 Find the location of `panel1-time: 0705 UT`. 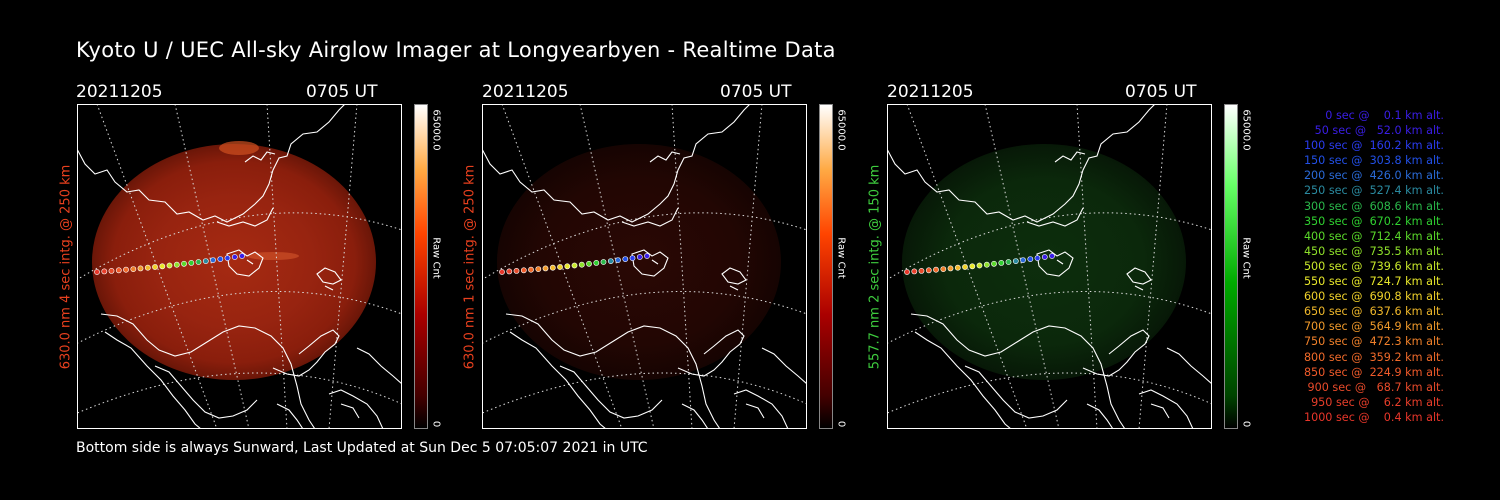

panel1-time: 0705 UT is located at coordinates (342, 92).